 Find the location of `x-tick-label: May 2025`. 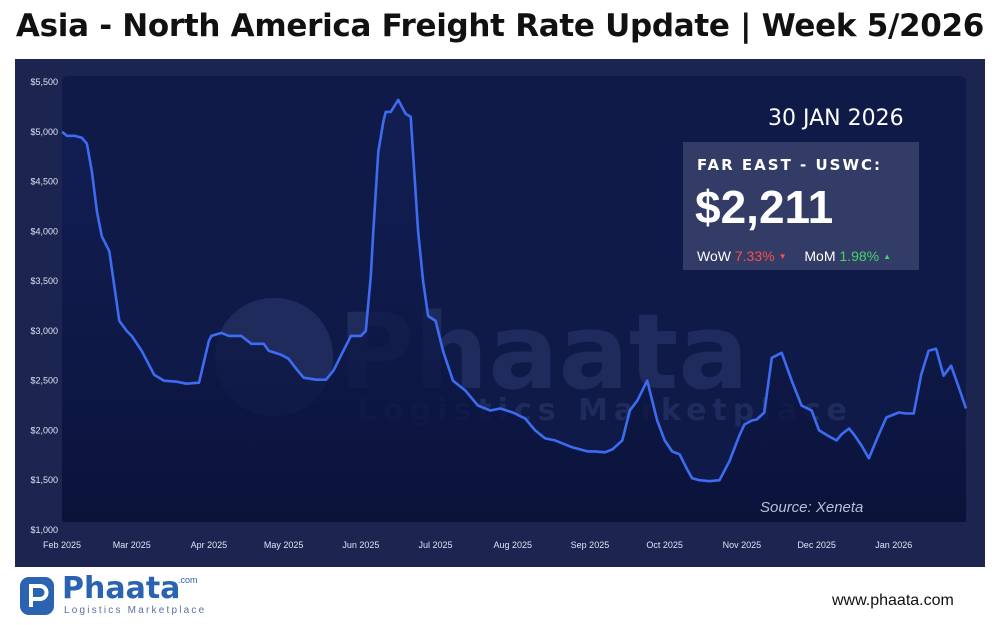

x-tick-label: May 2025 is located at coordinates (284, 545).